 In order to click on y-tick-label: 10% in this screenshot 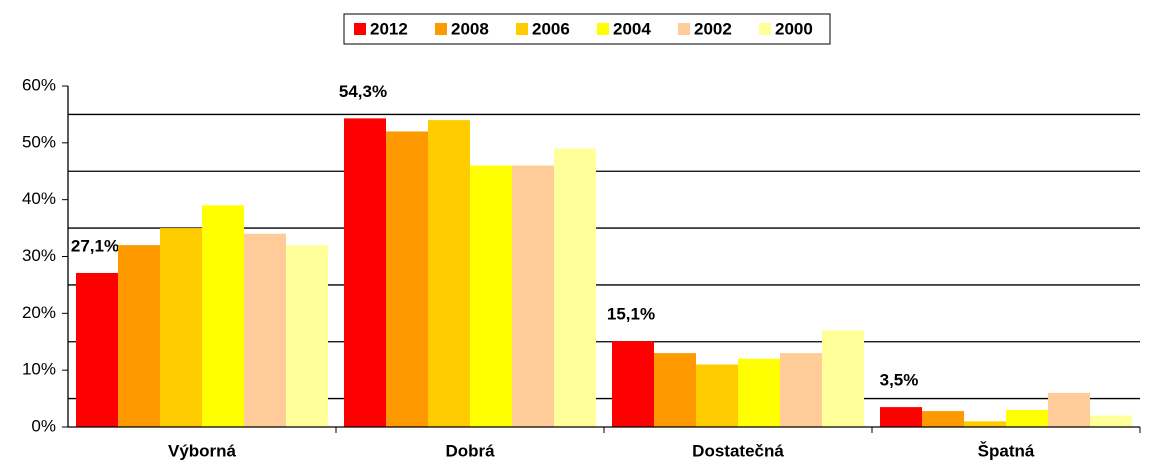, I will do `click(39, 369)`.